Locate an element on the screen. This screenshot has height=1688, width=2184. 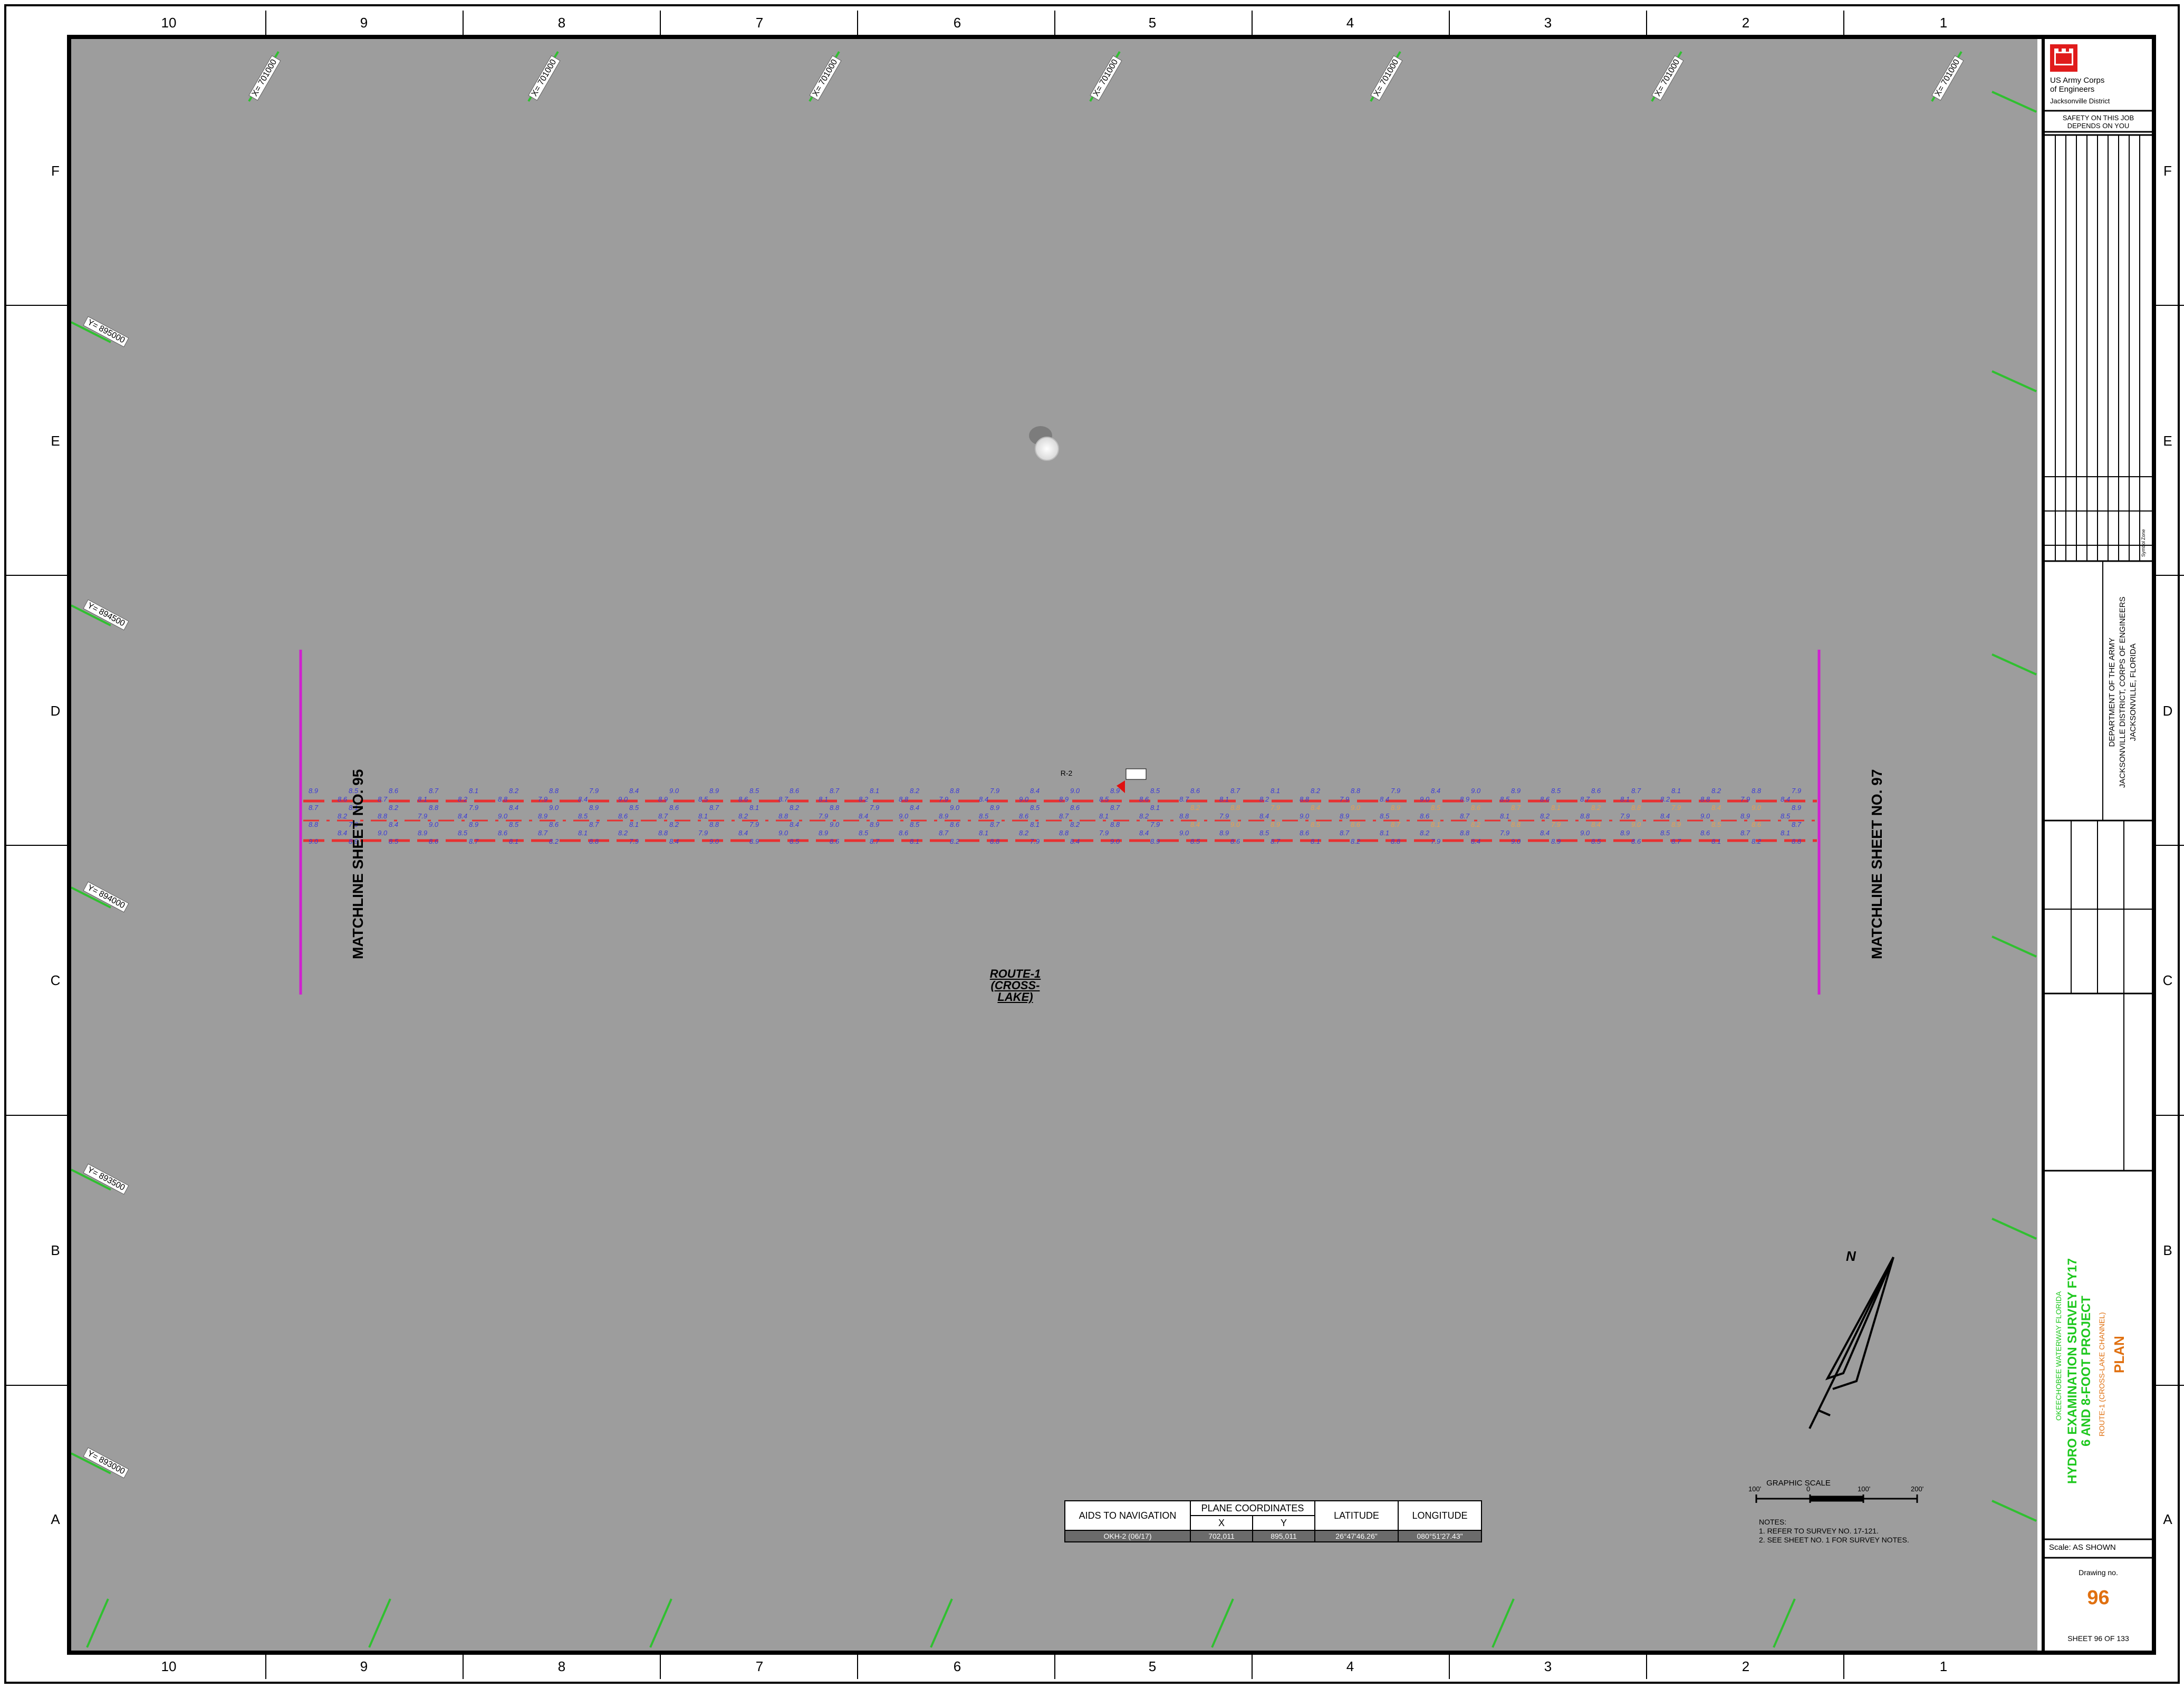
zone-number: 4 is located at coordinates (1350, 23).